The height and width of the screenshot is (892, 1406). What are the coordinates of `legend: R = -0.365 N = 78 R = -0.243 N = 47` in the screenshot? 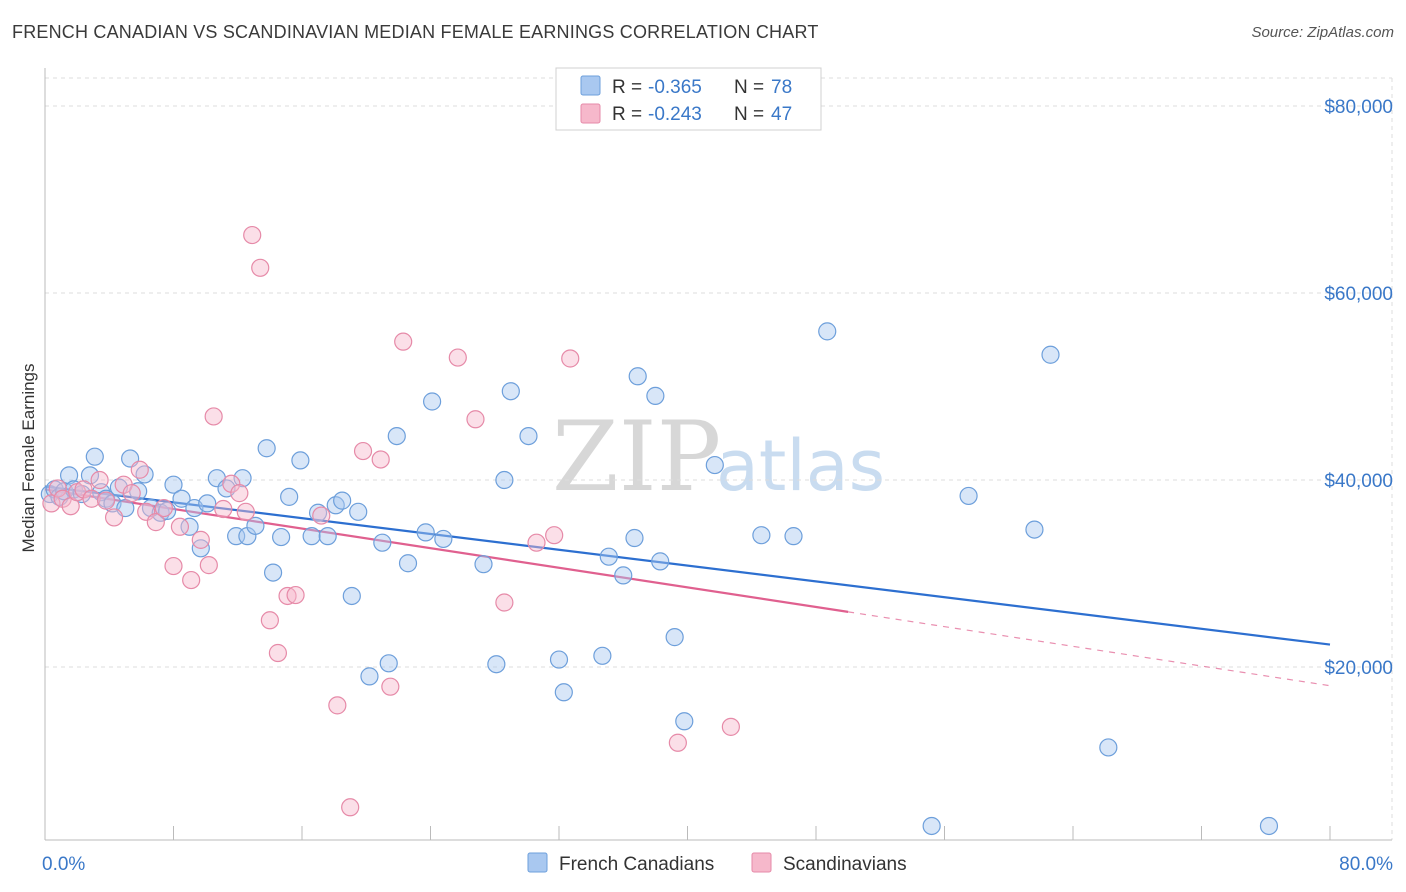 It's located at (688, 99).